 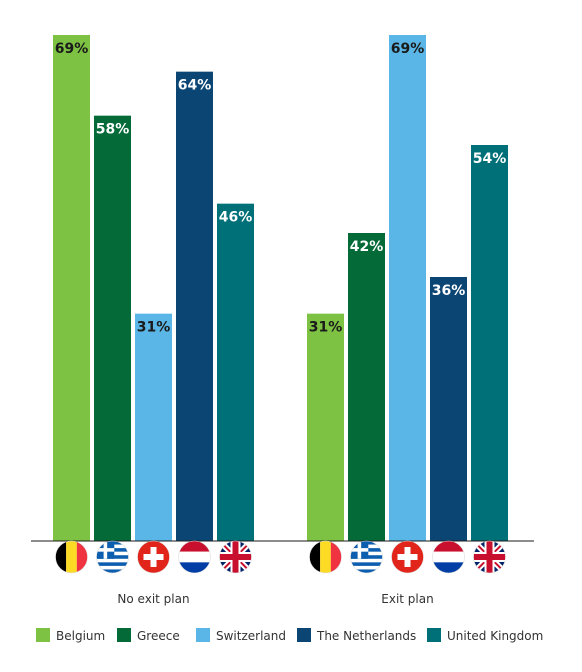 What do you see at coordinates (366, 636) in the screenshot?
I see `legend-label: The Netherlands` at bounding box center [366, 636].